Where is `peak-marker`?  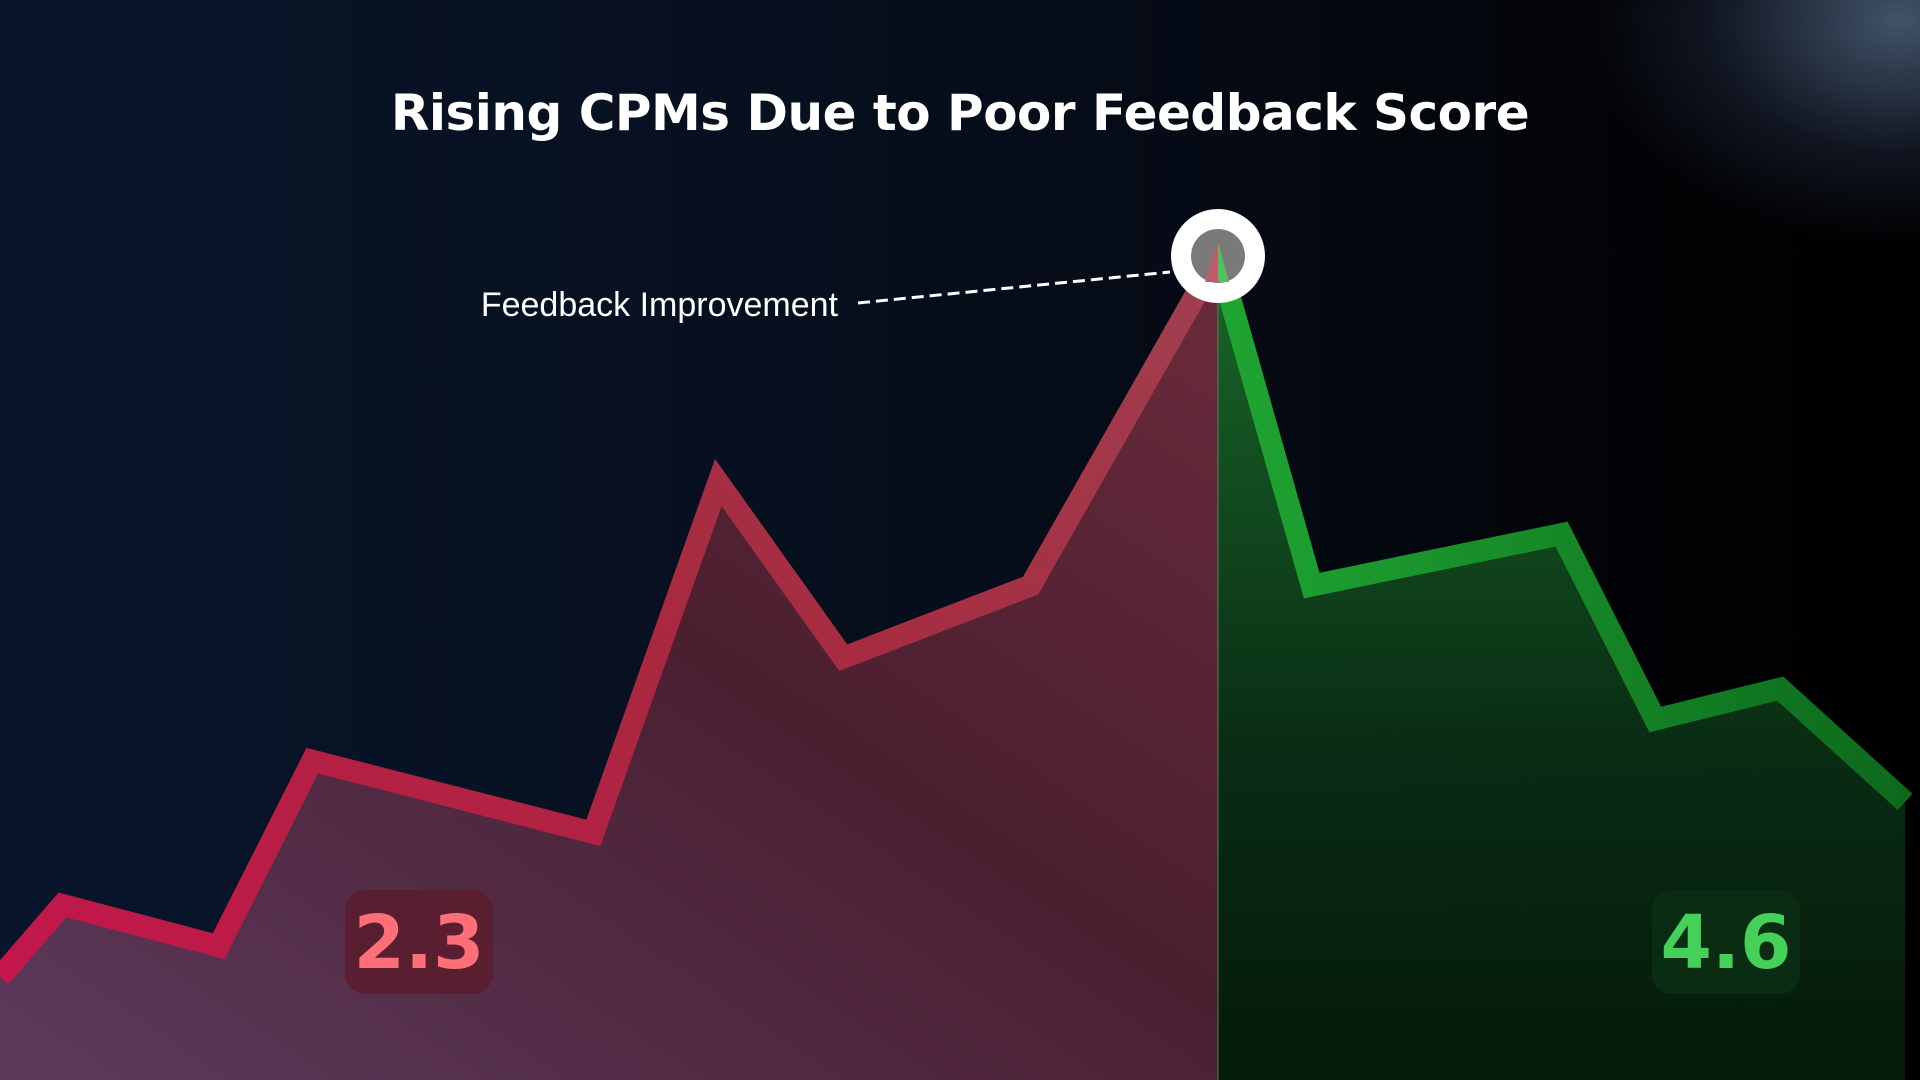
peak-marker is located at coordinates (1218, 256).